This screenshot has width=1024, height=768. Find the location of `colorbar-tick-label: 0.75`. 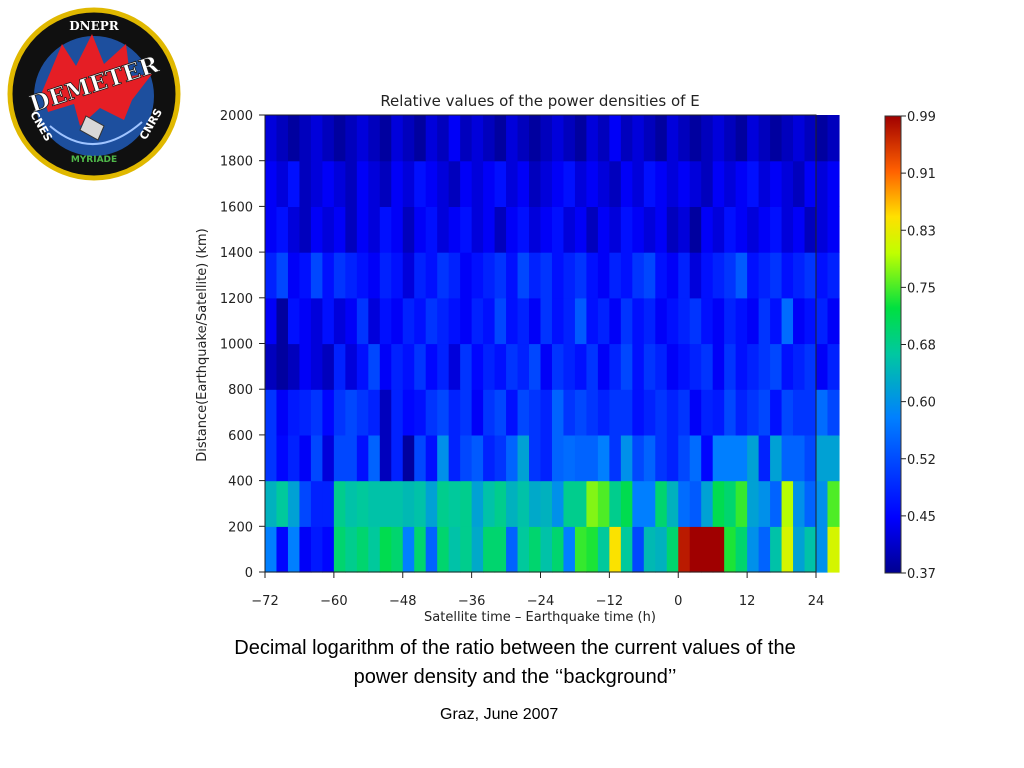

colorbar-tick-label: 0.75 is located at coordinates (921, 288).